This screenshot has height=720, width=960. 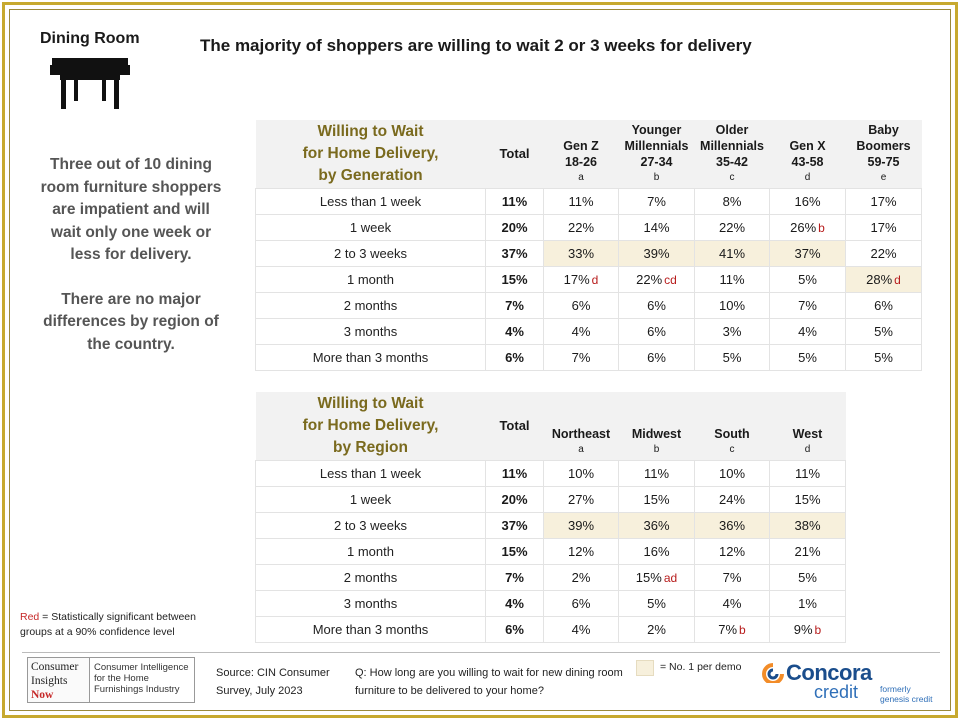 What do you see at coordinates (732, 499) in the screenshot?
I see `value-cell: 24%` at bounding box center [732, 499].